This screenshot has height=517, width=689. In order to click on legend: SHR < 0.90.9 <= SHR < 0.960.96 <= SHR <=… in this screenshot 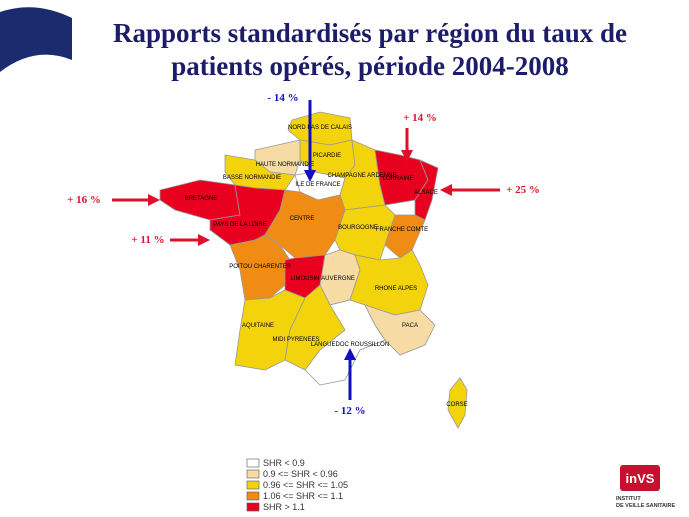, I will do `click(297, 485)`.